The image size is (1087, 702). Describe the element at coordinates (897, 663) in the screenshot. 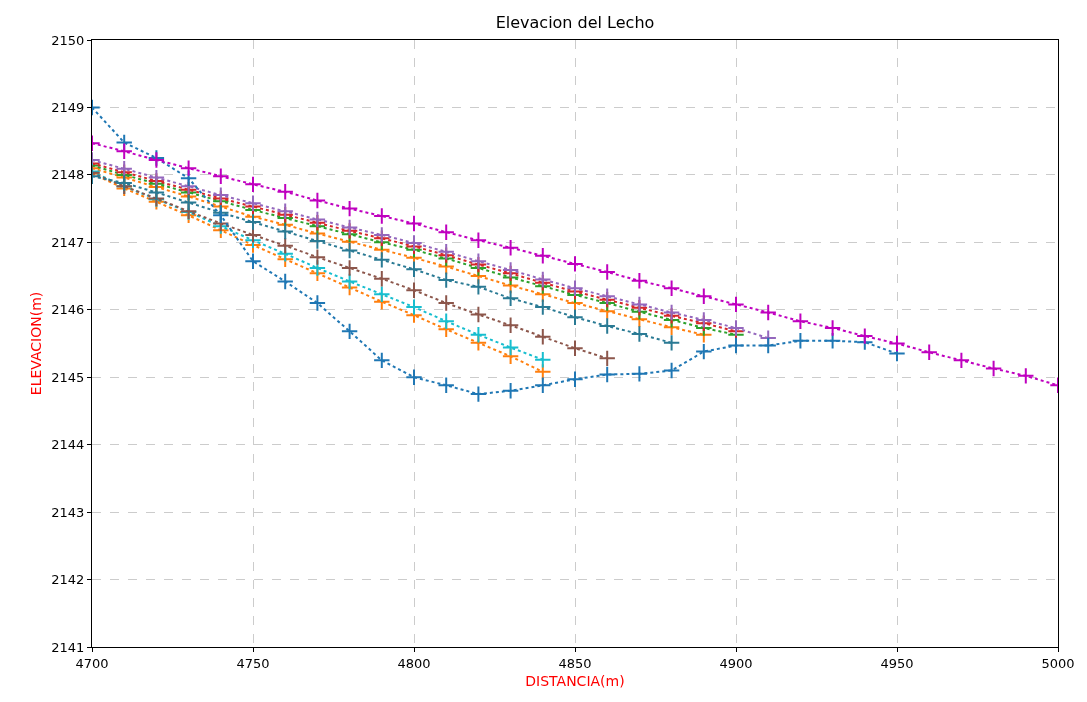

I see `x-tick-label: 4950` at that location.